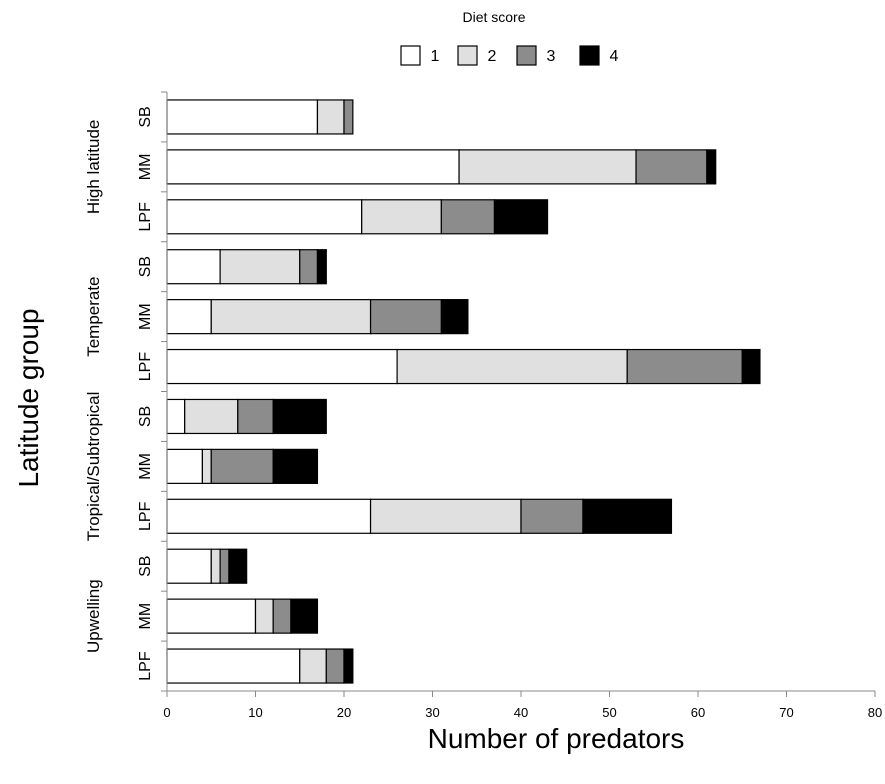  Describe the element at coordinates (145, 393) in the screenshot. I see `category-labels: SB MM LPF SB MM LPF SB MM LPF SB MM LPF` at that location.